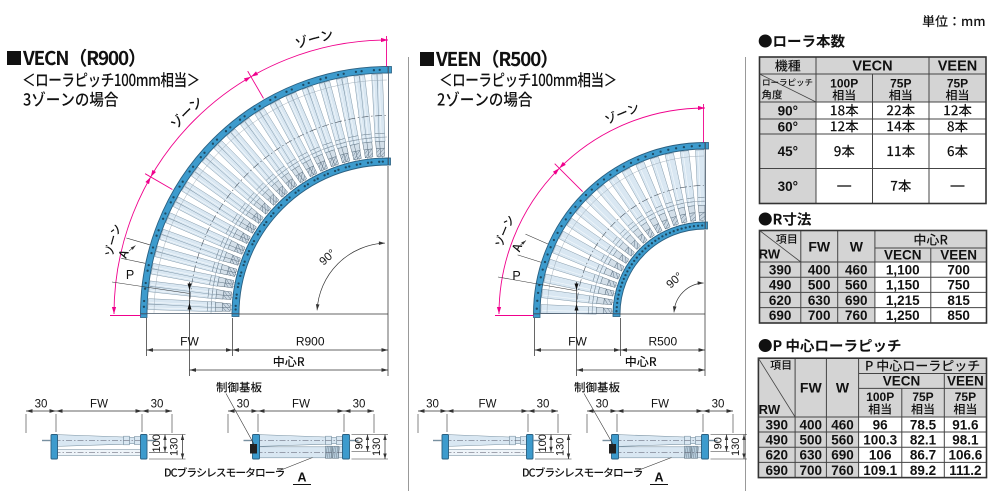  Describe the element at coordinates (965, 424) in the screenshot. I see `svg-text: 91.6` at that location.